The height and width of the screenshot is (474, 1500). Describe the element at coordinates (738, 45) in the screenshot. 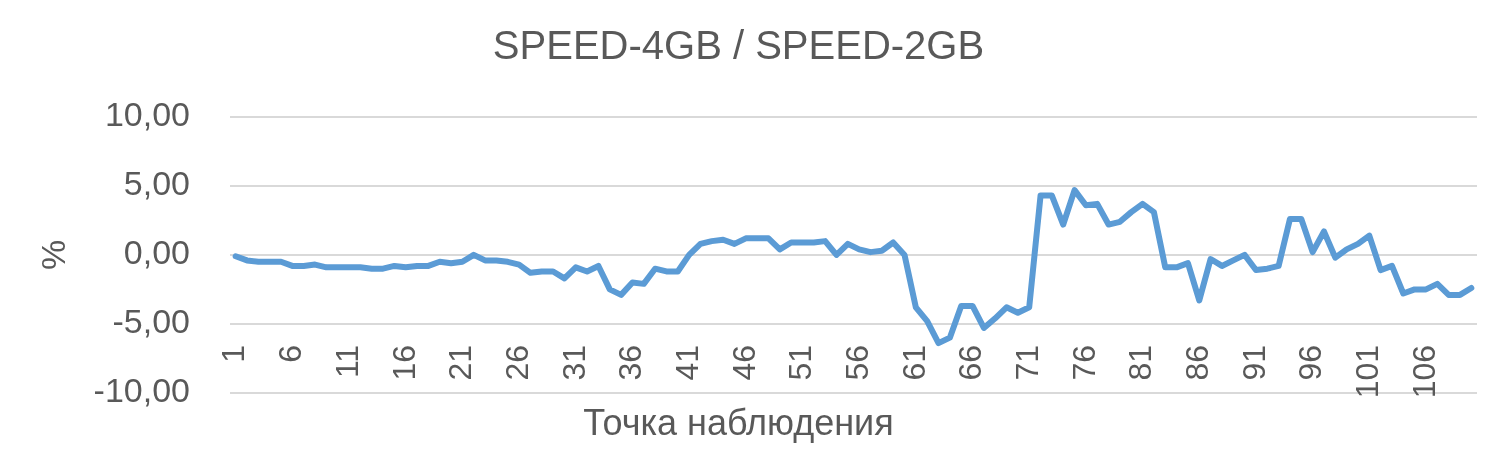

I see `chart-title: SPEED-4GB / SPEED-2GB` at that location.